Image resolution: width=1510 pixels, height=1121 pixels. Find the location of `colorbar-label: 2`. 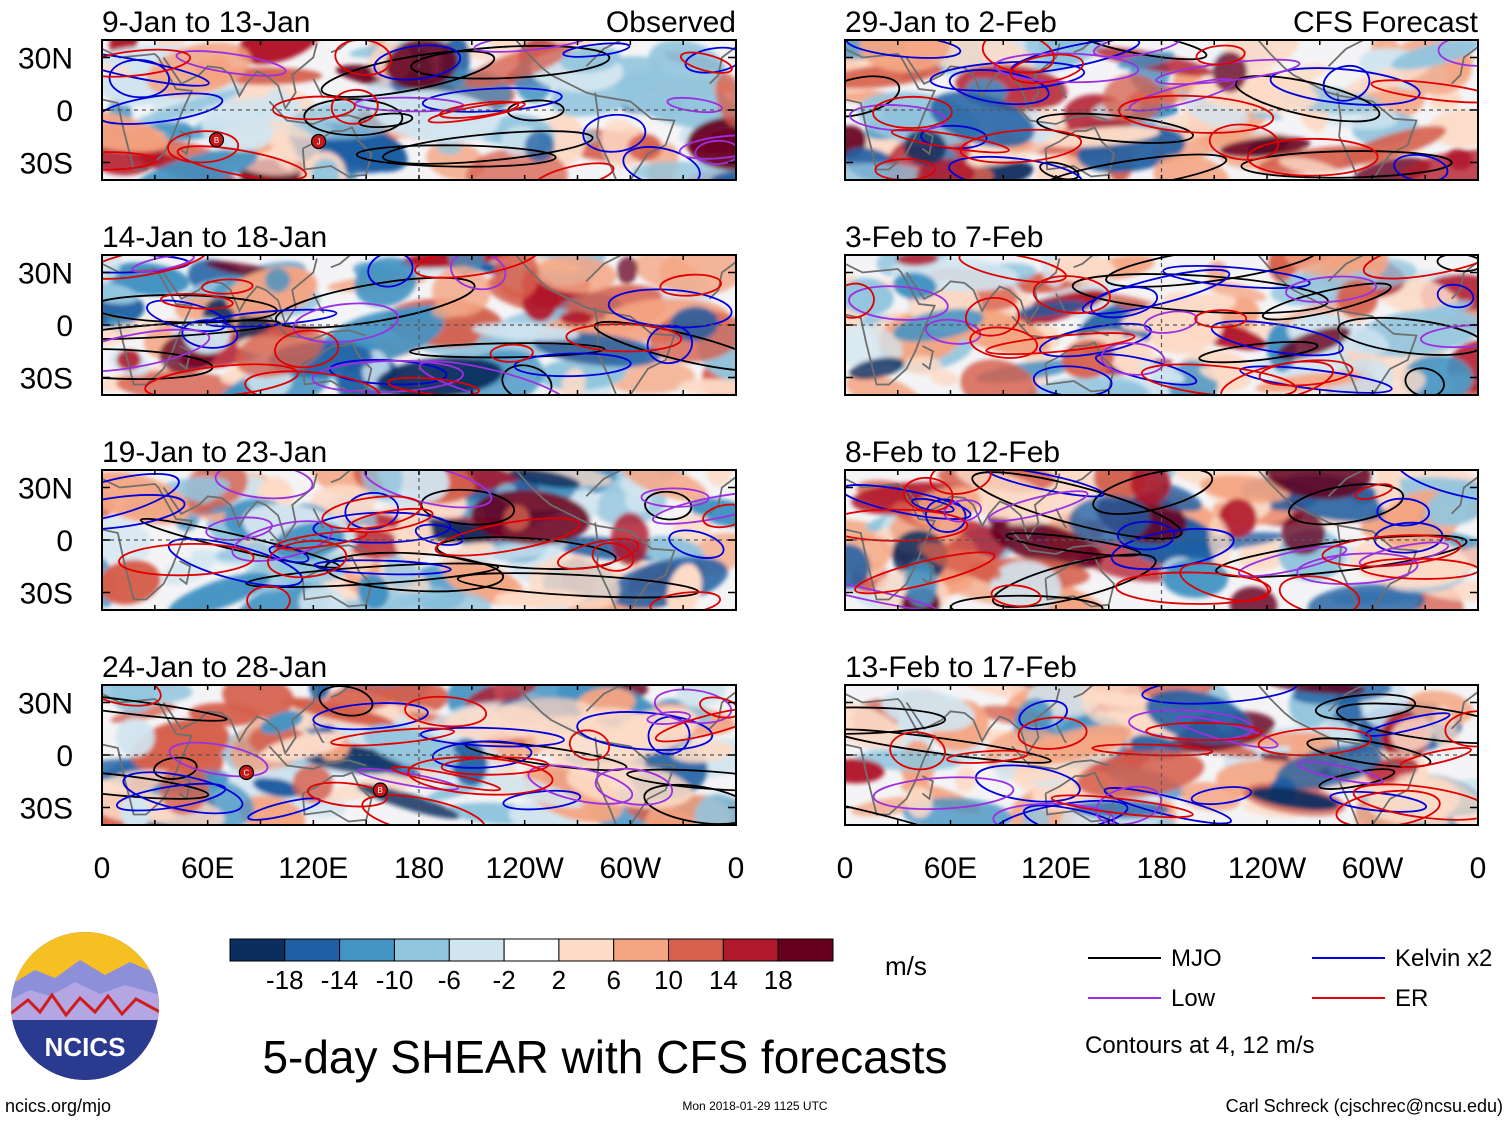

colorbar-label: 2 is located at coordinates (559, 980).